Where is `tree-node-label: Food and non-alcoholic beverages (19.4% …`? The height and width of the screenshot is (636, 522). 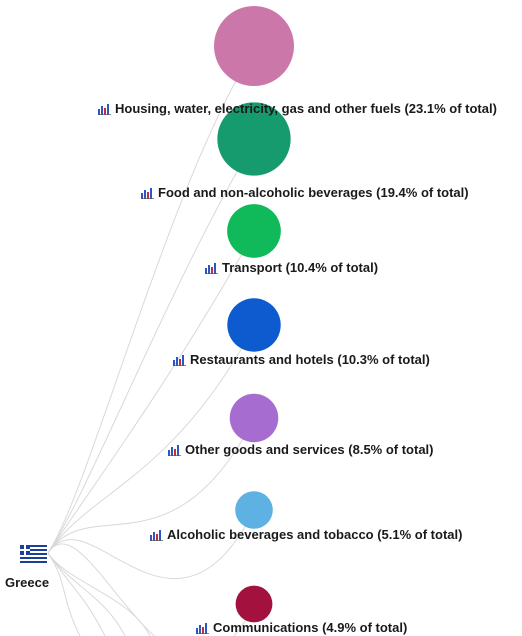
tree-node-label: Food and non-alcoholic beverages (19.4% … is located at coordinates (305, 192).